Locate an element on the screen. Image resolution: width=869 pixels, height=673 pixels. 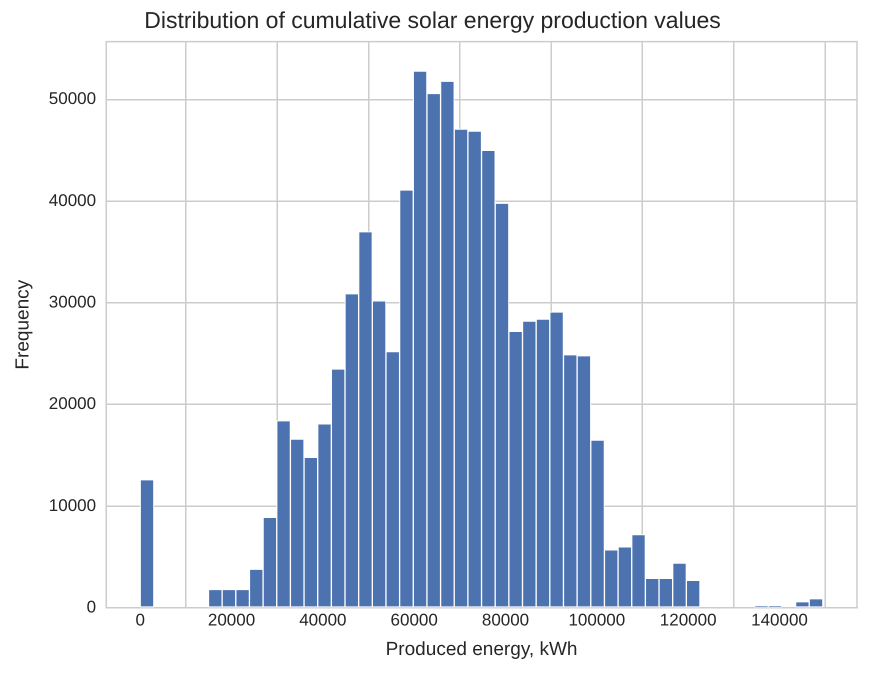
chart-title: Distribution of cumulative solar energy production values is located at coordinates (432, 20).